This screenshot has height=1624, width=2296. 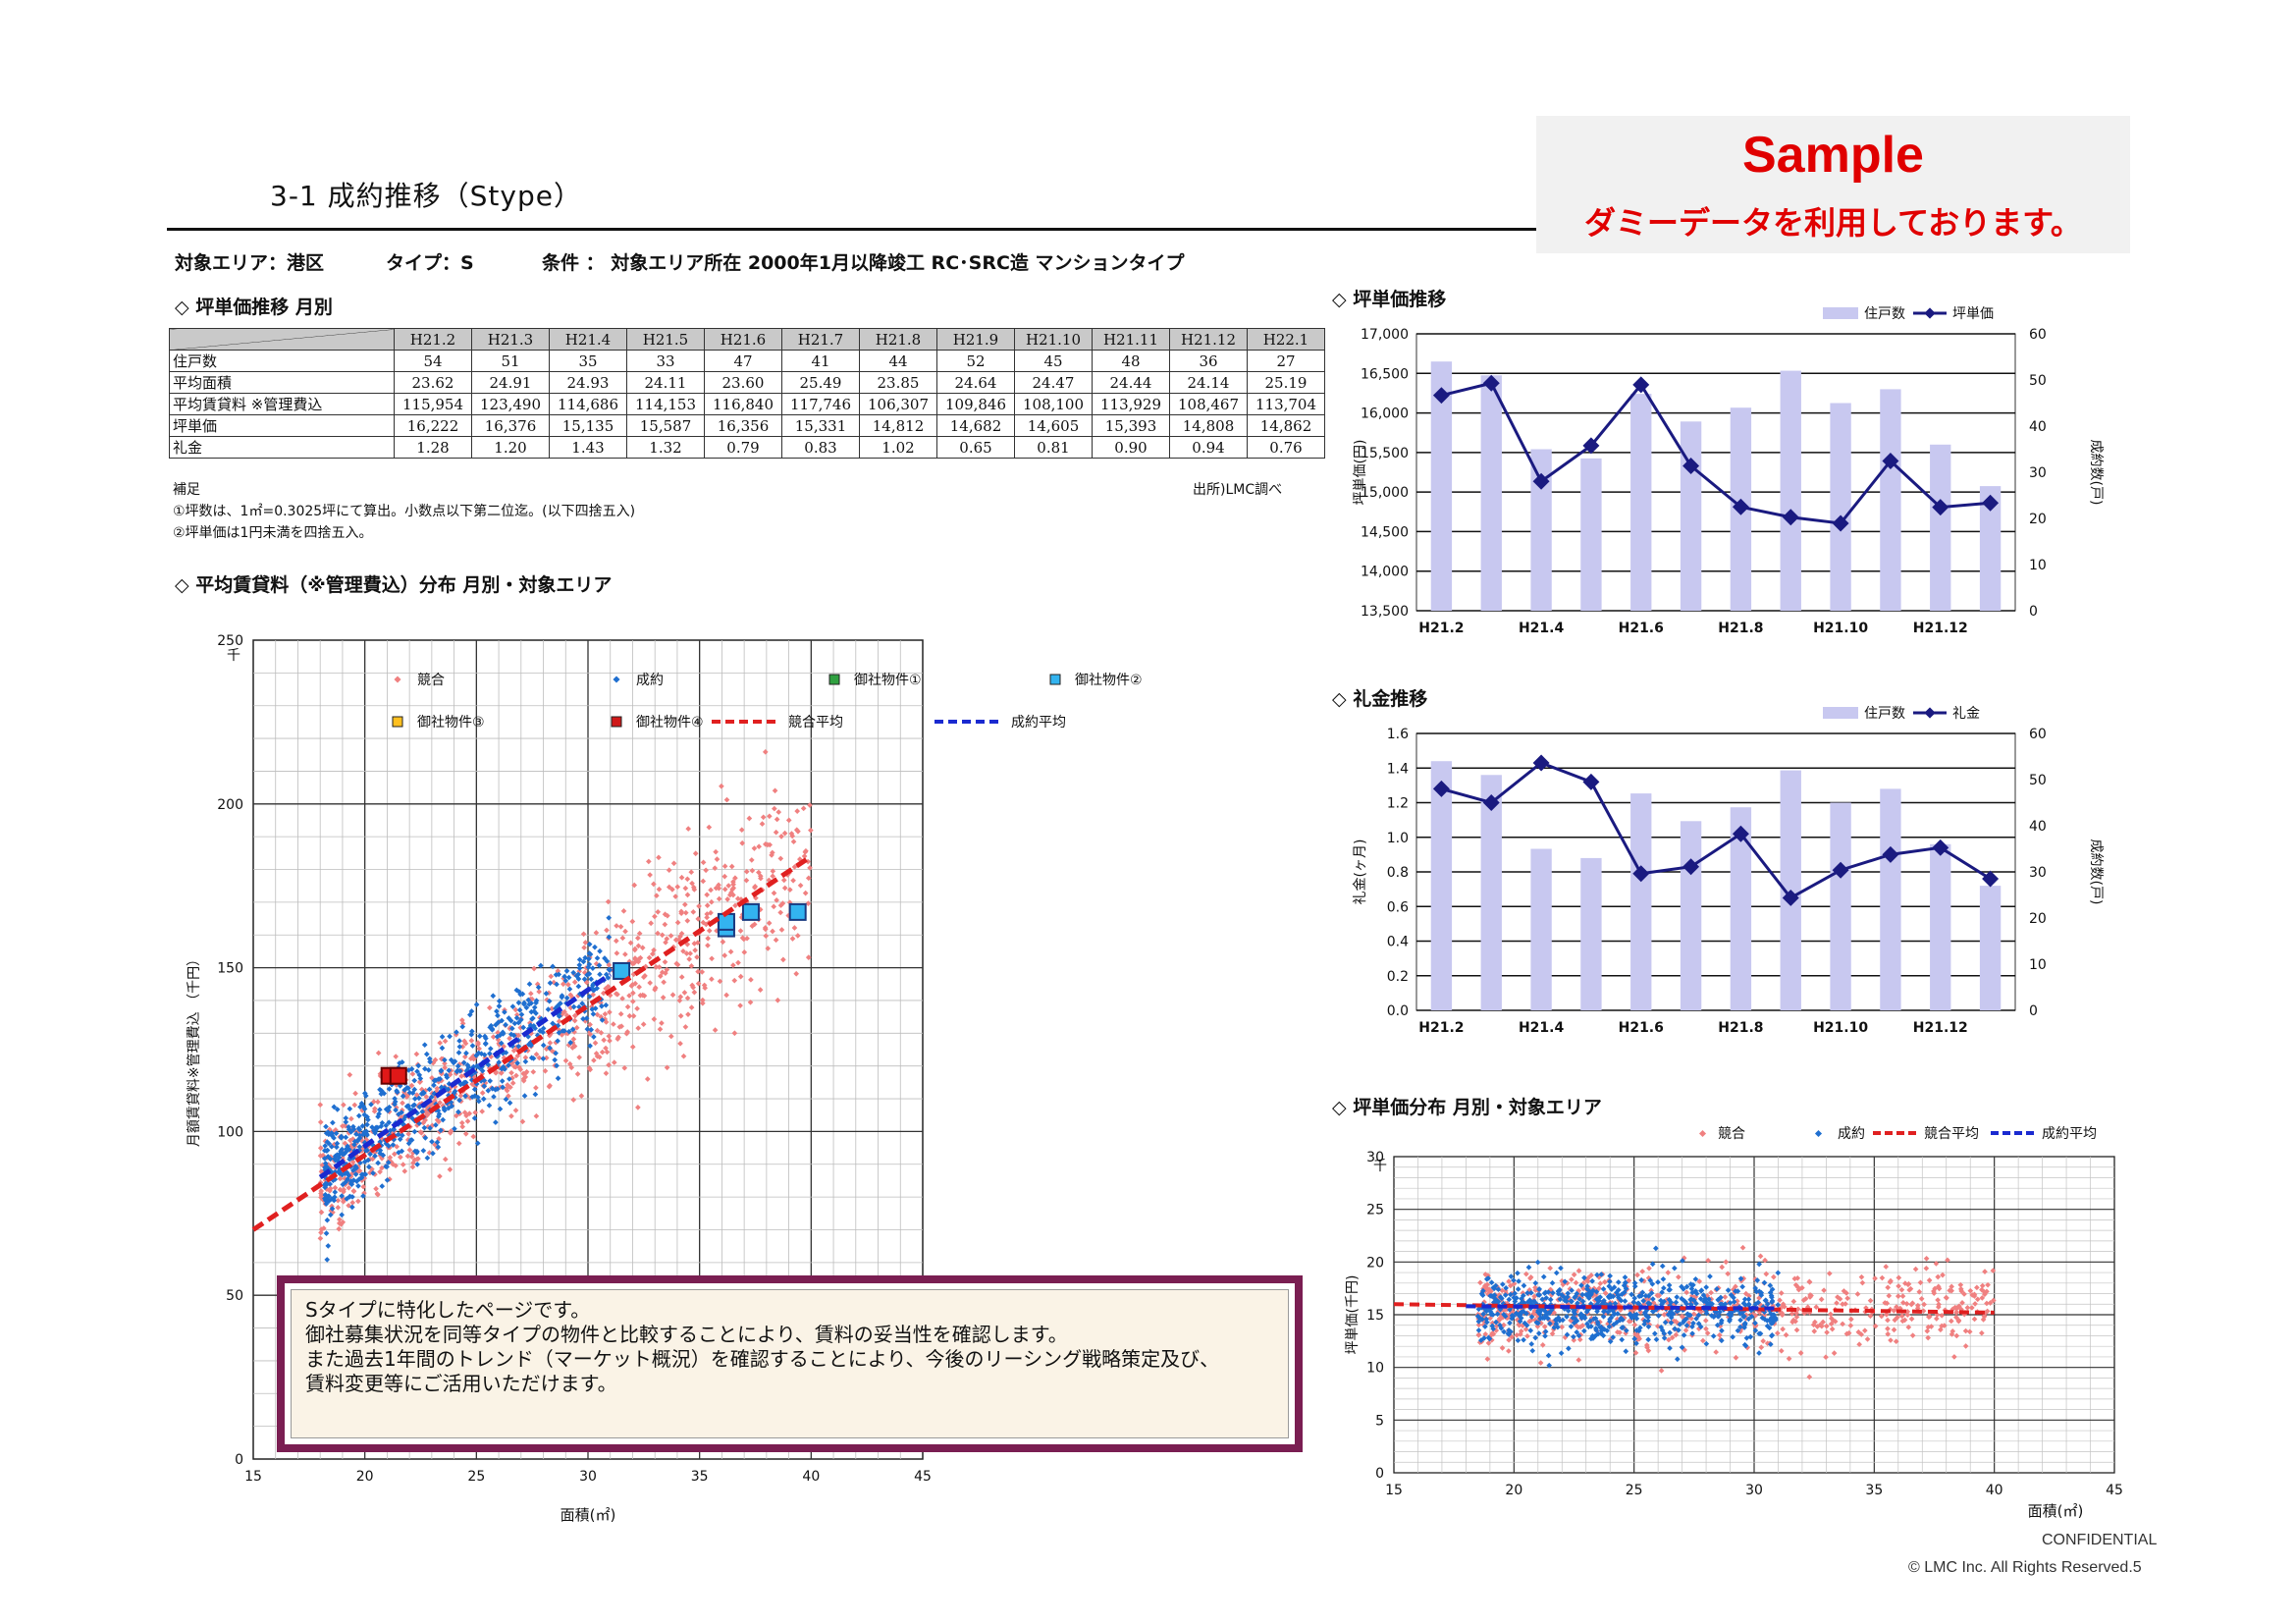 I want to click on tick-label: 40, so click(x=811, y=1477).